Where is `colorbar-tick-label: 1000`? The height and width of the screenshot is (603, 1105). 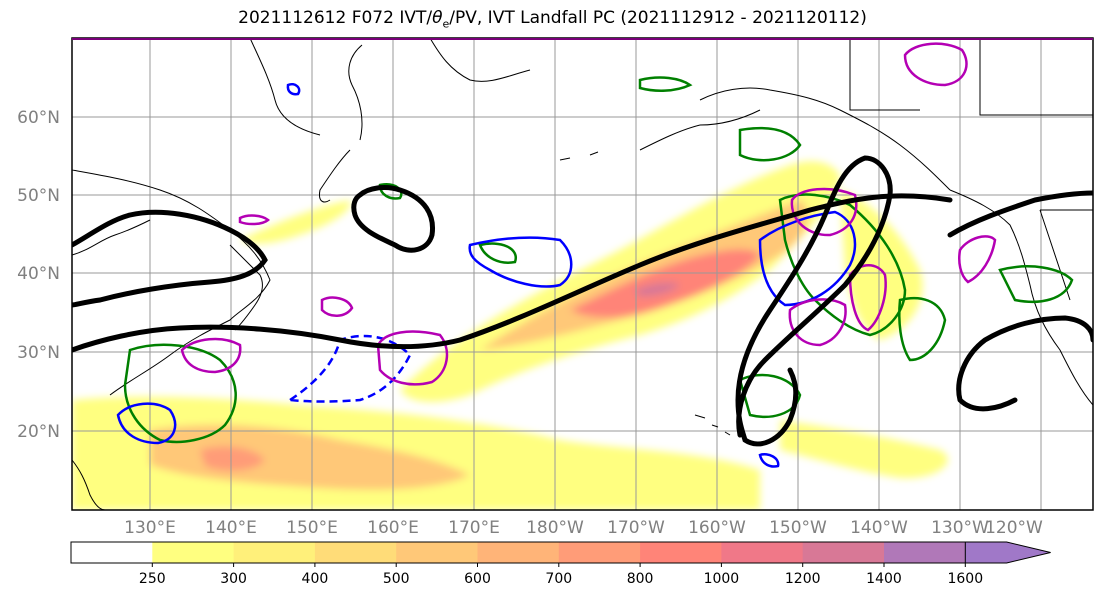 colorbar-tick-label: 1000 is located at coordinates (722, 579).